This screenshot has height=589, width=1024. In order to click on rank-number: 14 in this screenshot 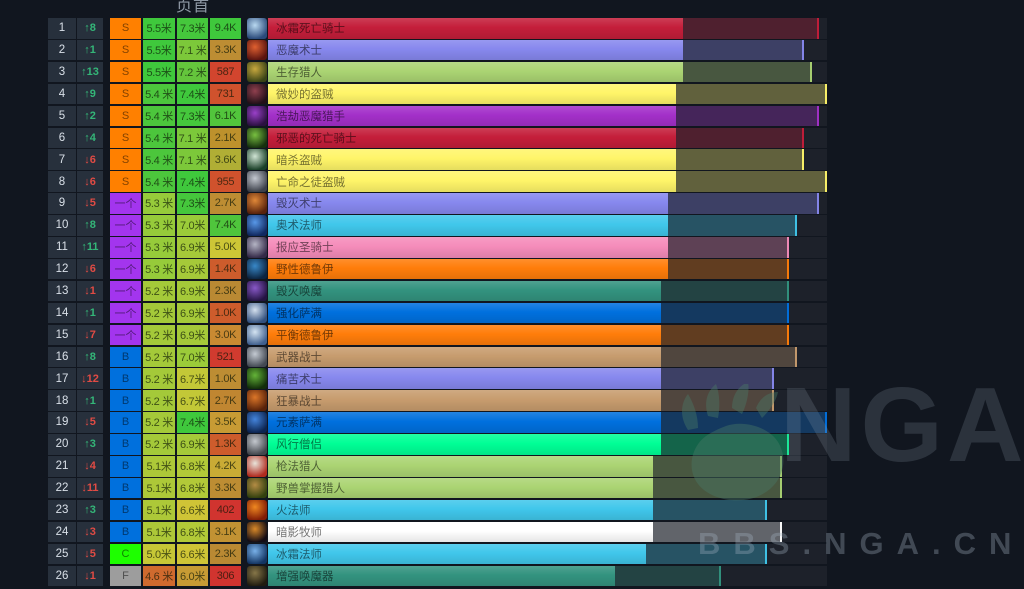, I will do `click(62, 313)`.